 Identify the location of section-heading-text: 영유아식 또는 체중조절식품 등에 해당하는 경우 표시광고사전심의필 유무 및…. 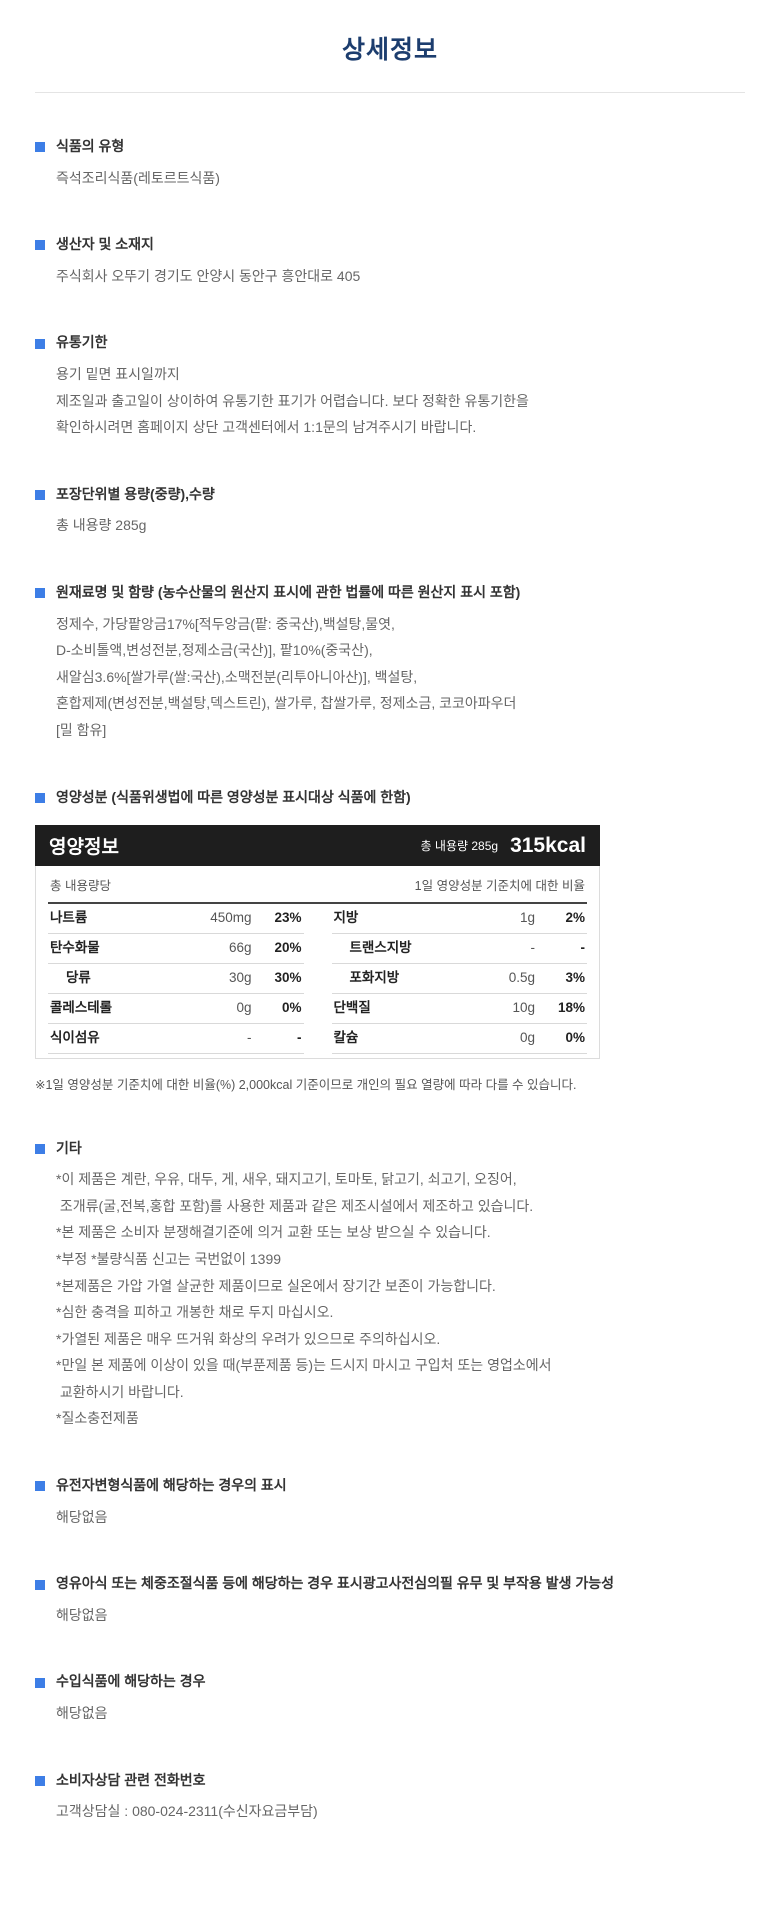
(335, 1583).